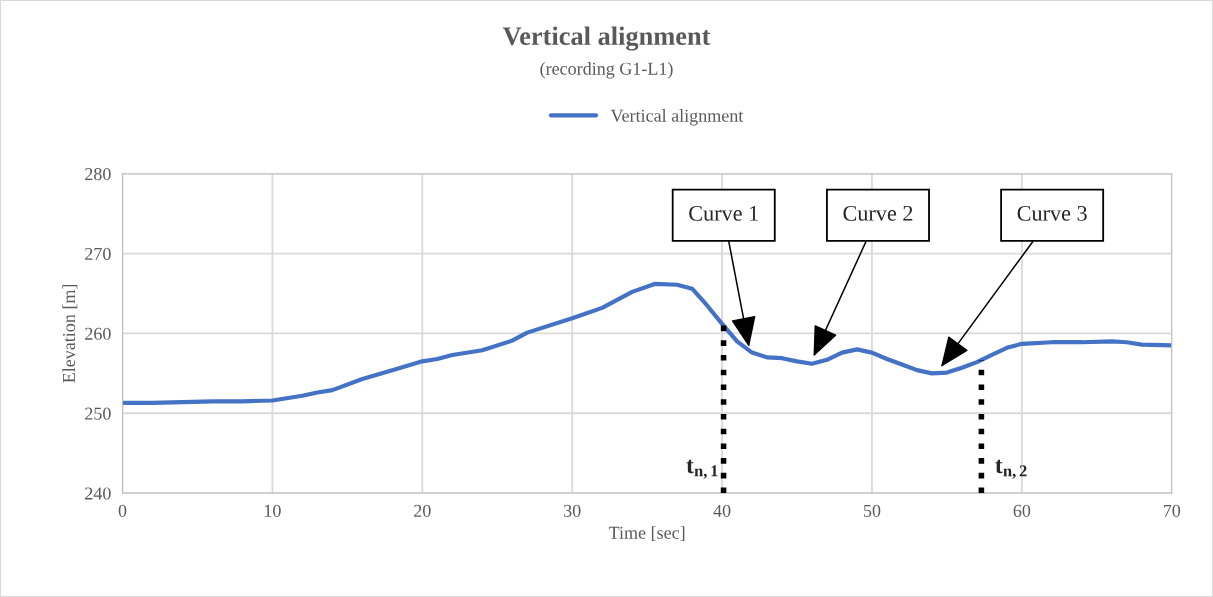 The width and height of the screenshot is (1213, 597). Describe the element at coordinates (606, 38) in the screenshot. I see `chart-title: Vertical alignment` at that location.